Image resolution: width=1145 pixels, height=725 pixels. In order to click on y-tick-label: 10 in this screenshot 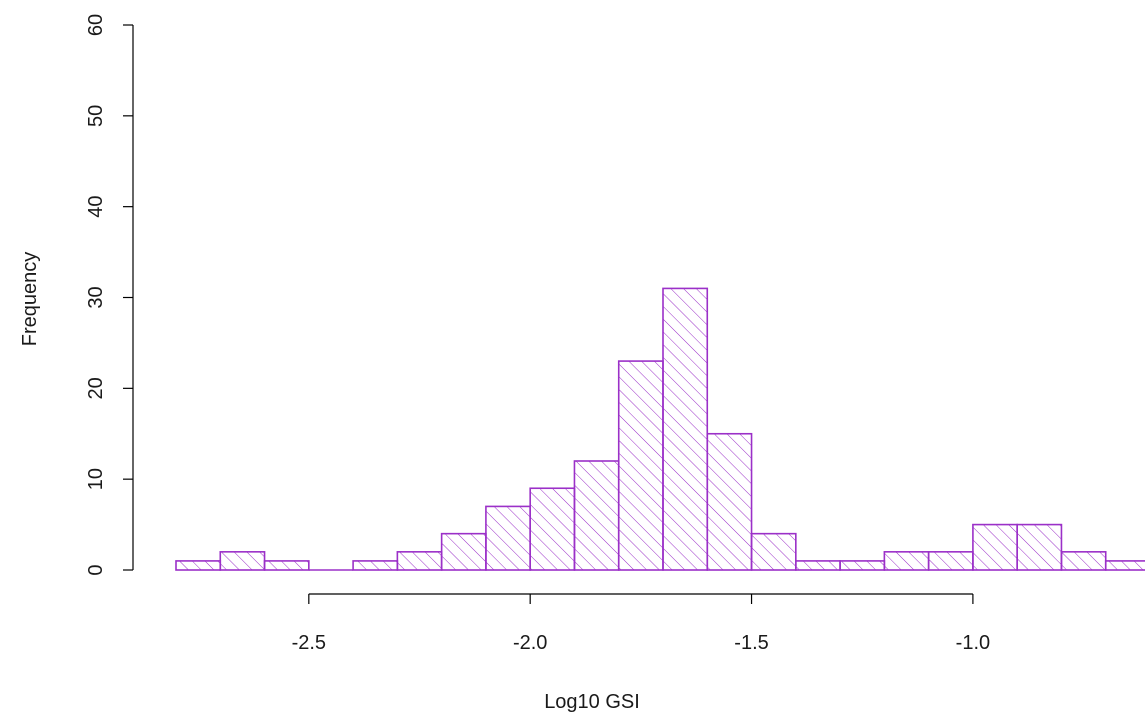, I will do `click(96, 479)`.